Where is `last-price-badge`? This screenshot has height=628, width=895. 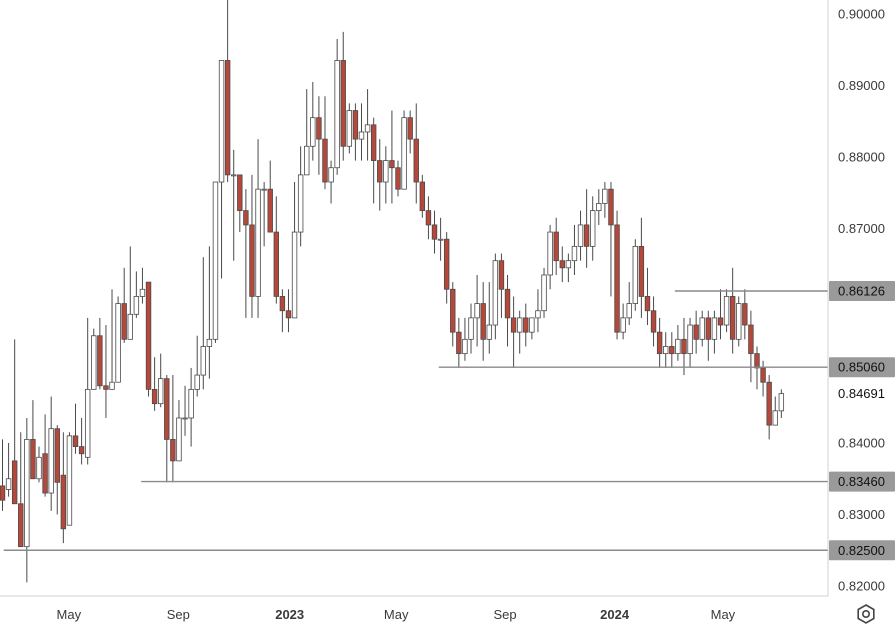
last-price-badge is located at coordinates (862, 393).